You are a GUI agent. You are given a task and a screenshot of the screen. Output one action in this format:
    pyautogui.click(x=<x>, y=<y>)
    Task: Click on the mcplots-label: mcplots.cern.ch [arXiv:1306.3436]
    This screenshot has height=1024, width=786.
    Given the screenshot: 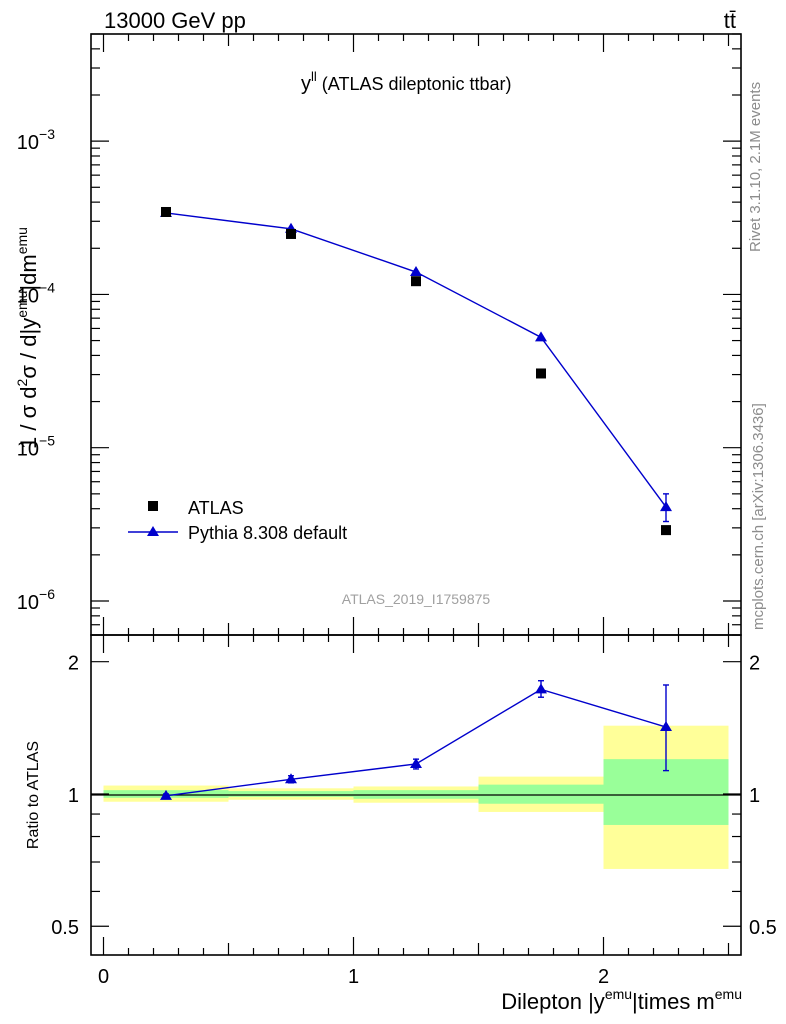 What is the action you would take?
    pyautogui.click(x=758, y=516)
    